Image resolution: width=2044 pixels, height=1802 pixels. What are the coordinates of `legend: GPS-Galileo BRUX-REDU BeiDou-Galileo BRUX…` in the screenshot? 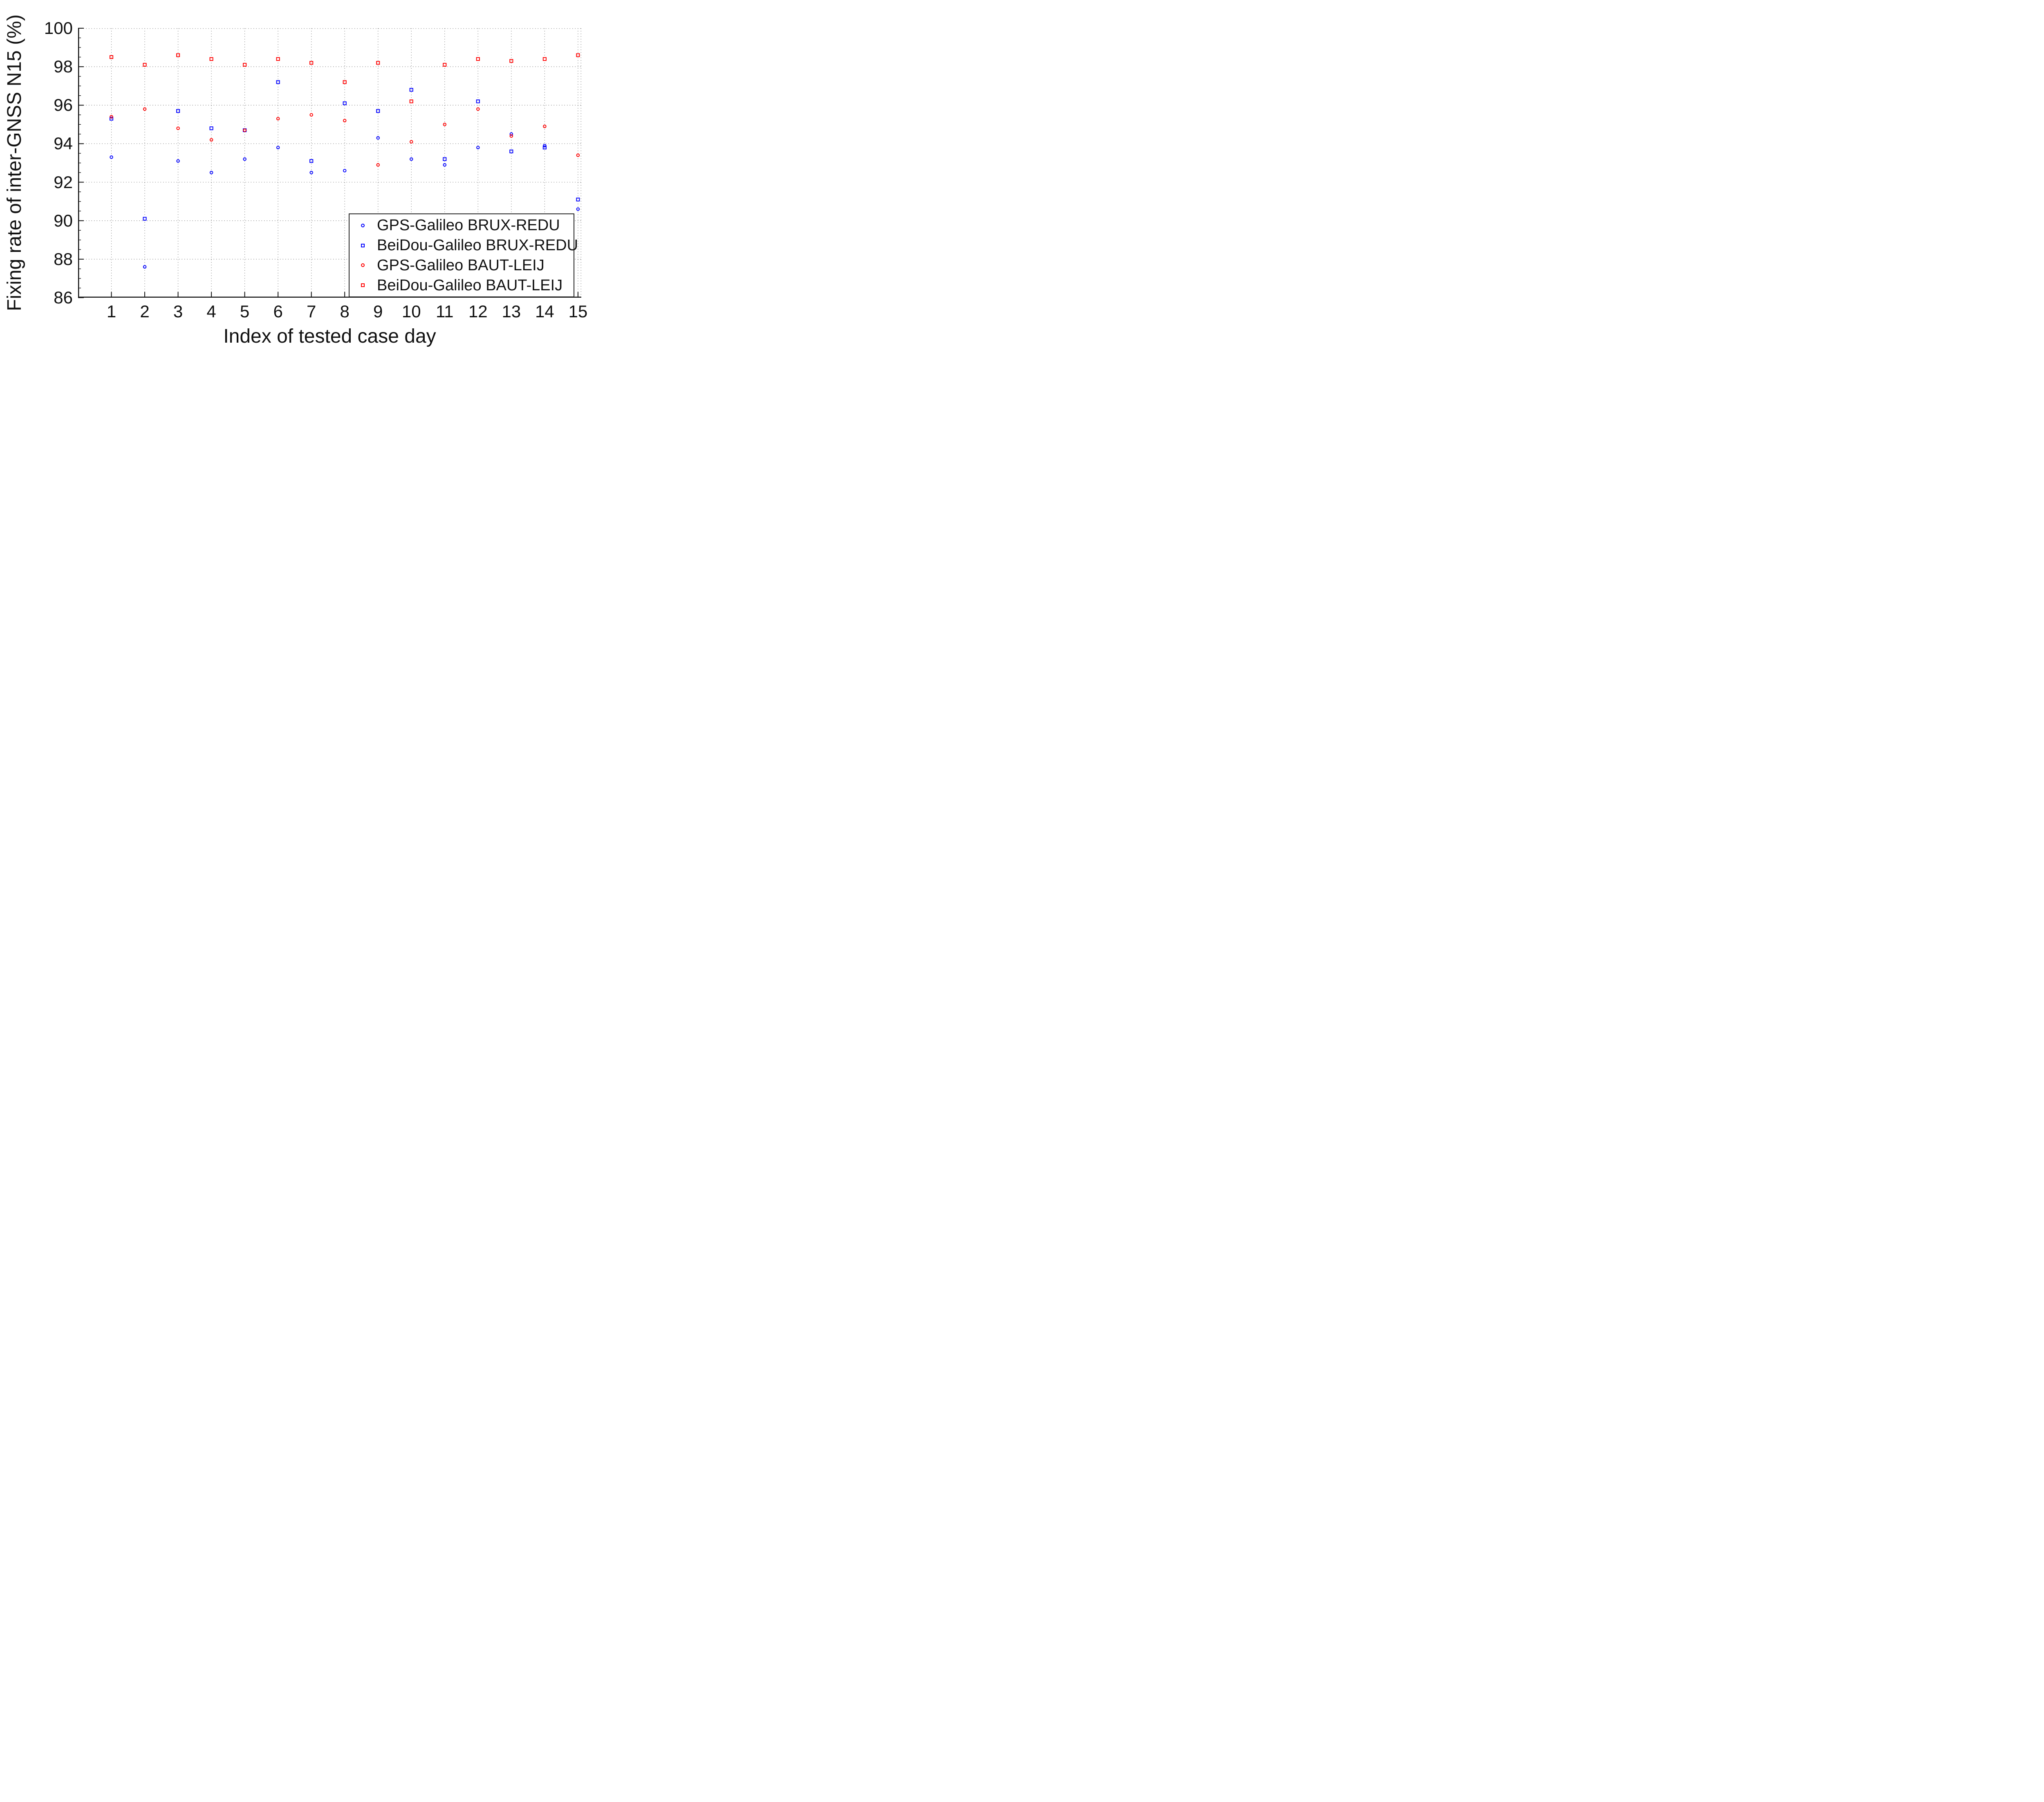 It's located at (464, 255).